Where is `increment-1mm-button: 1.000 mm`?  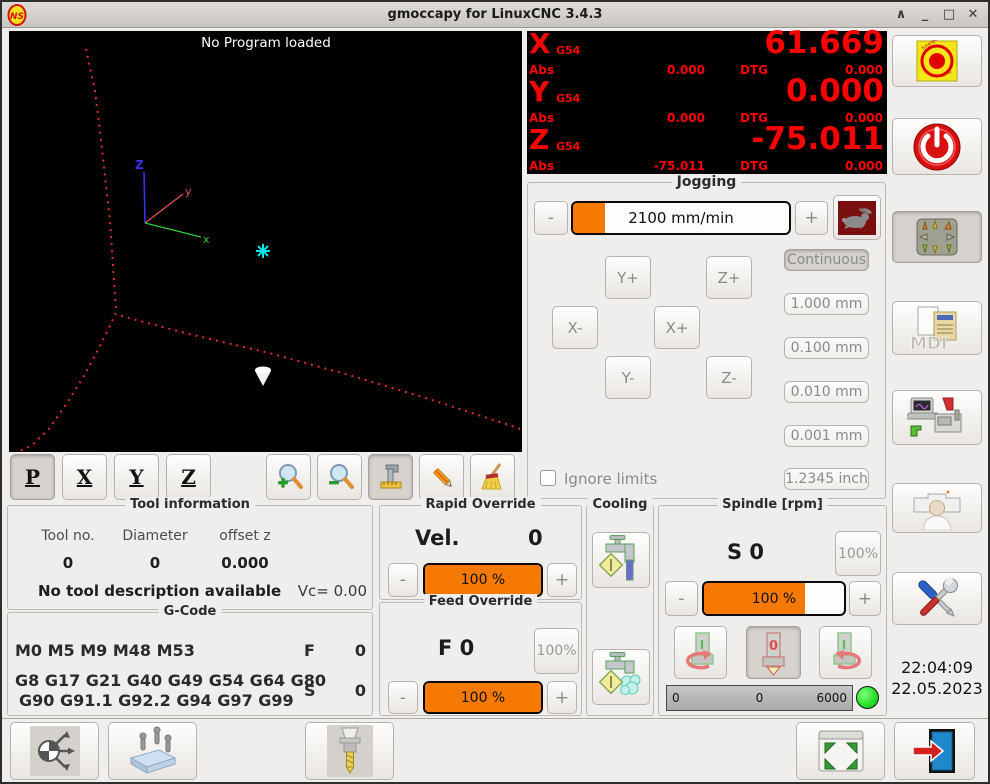
increment-1mm-button: 1.000 mm is located at coordinates (826, 304).